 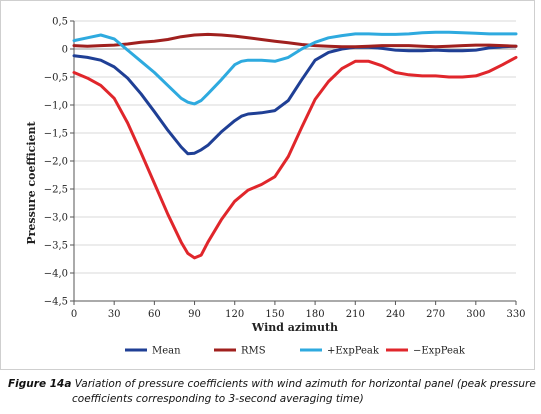 I want to click on x-tick-label: 0, so click(x=74, y=314).